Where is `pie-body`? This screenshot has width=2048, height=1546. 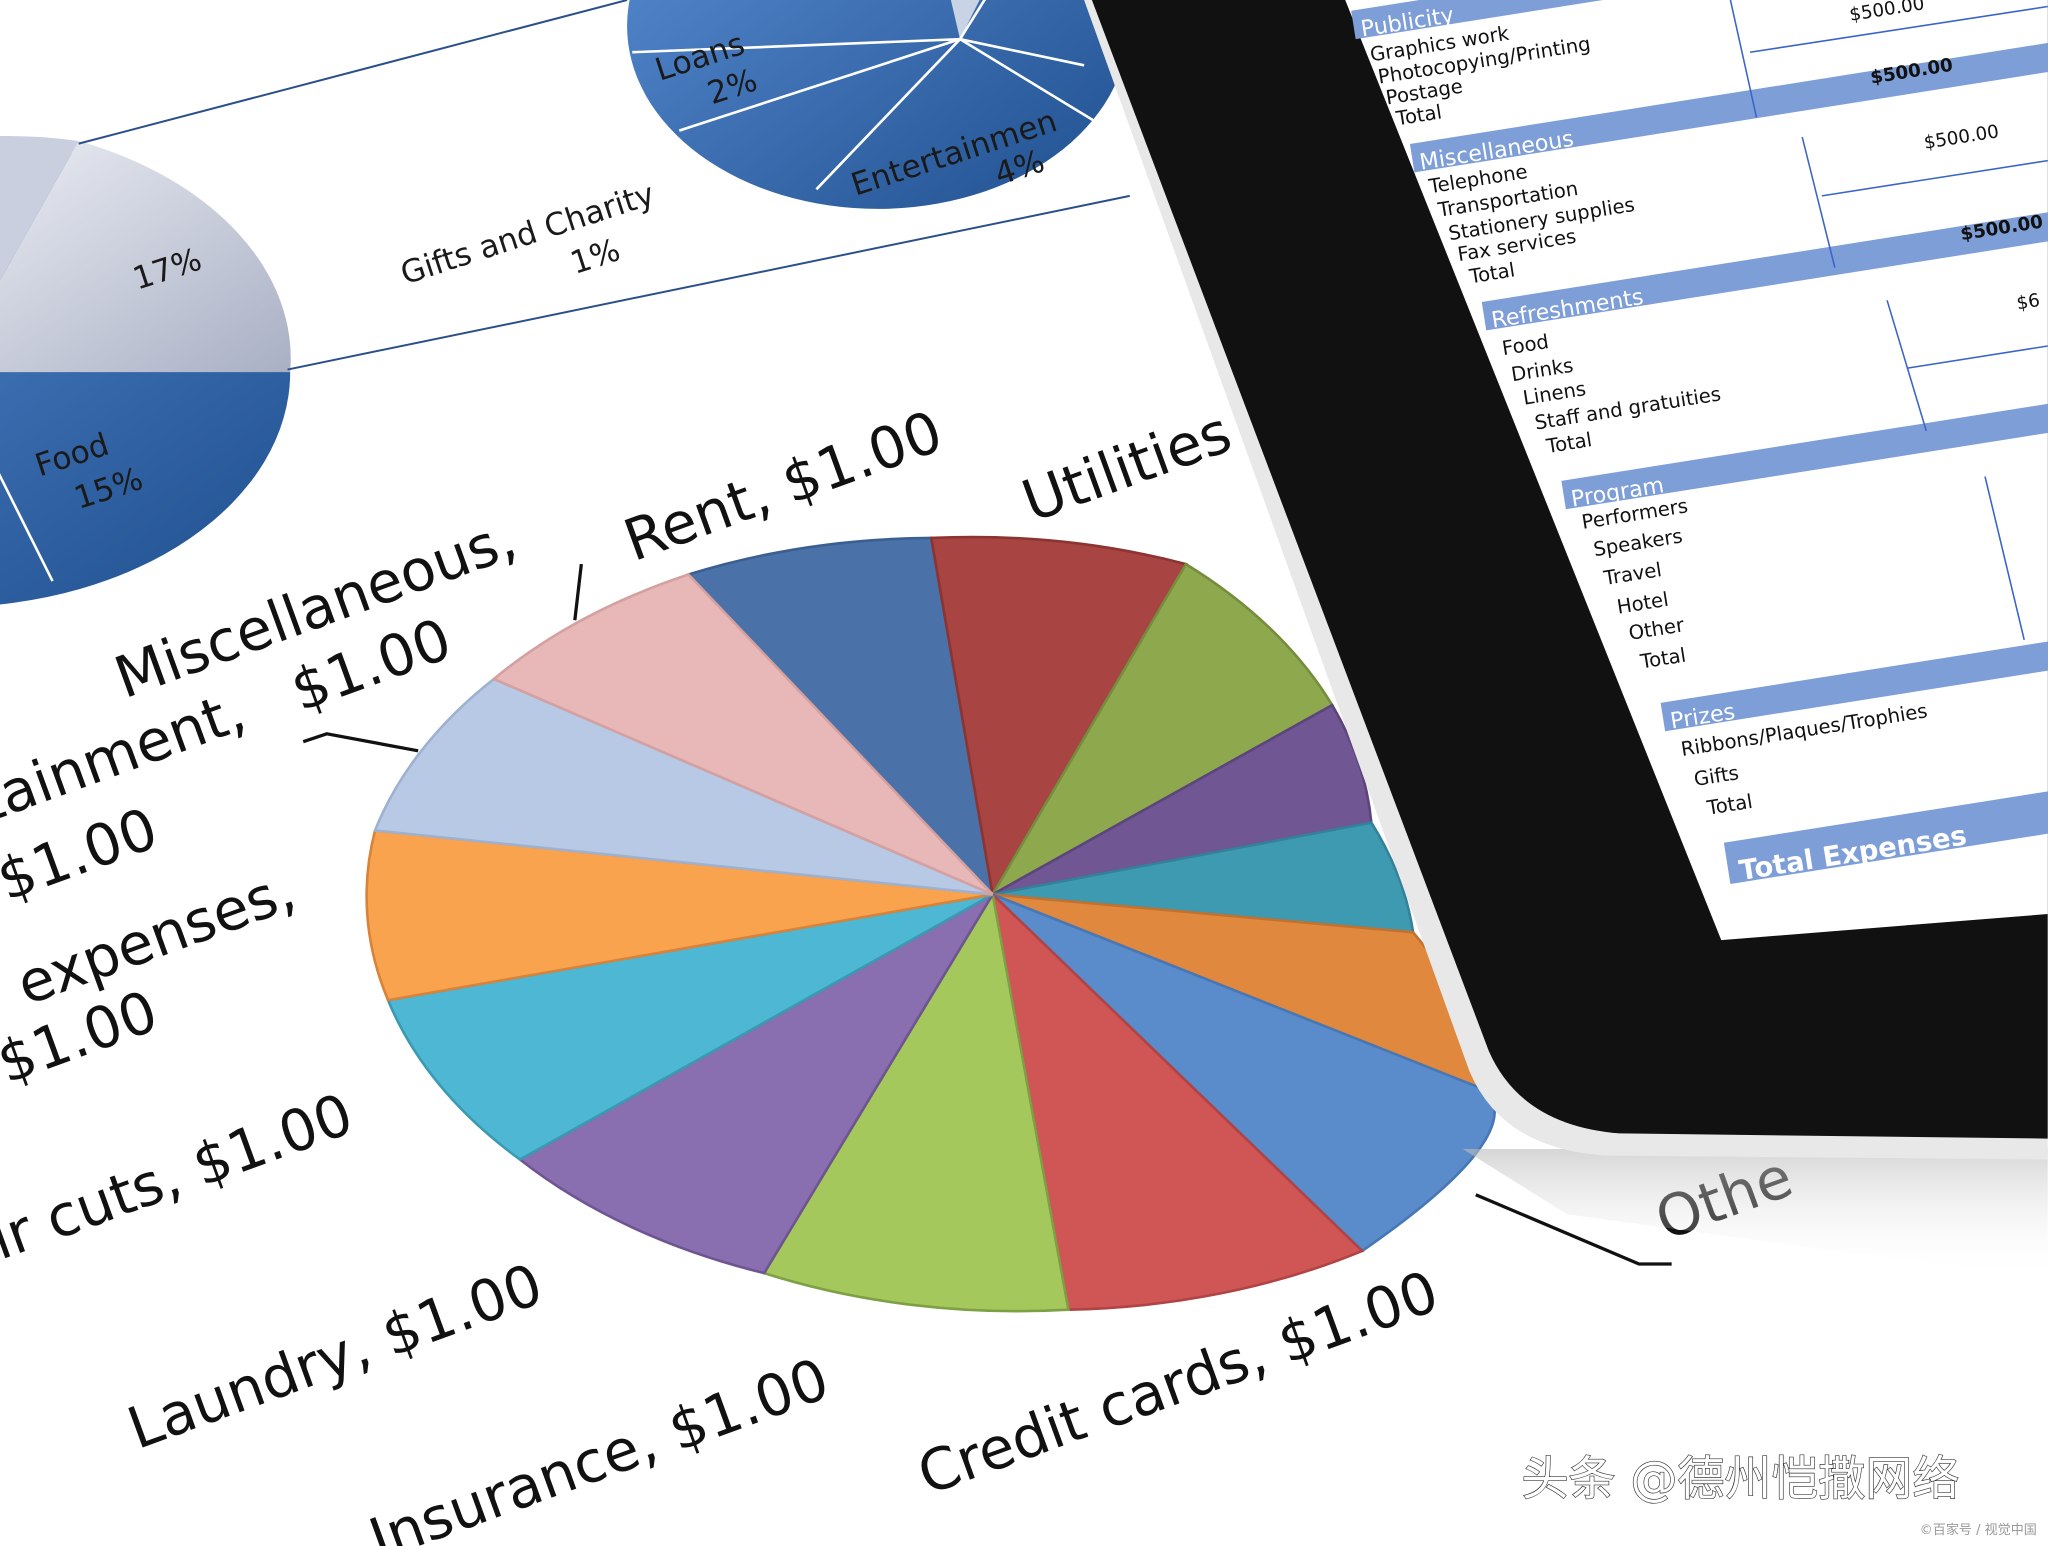
pie-body is located at coordinates (878, 104).